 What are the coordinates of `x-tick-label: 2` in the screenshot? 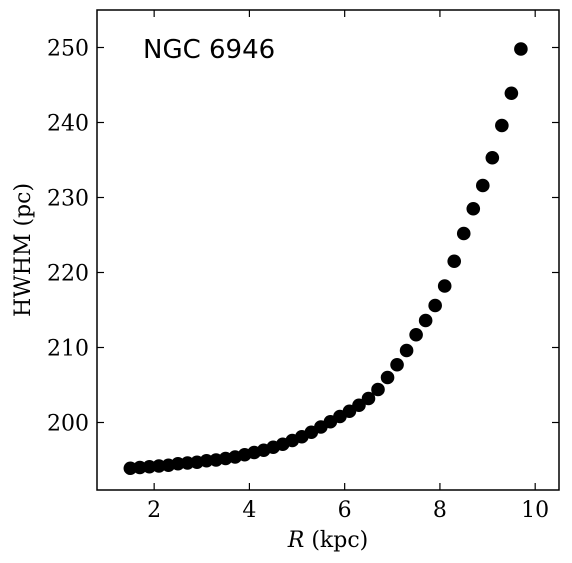 It's located at (154, 510).